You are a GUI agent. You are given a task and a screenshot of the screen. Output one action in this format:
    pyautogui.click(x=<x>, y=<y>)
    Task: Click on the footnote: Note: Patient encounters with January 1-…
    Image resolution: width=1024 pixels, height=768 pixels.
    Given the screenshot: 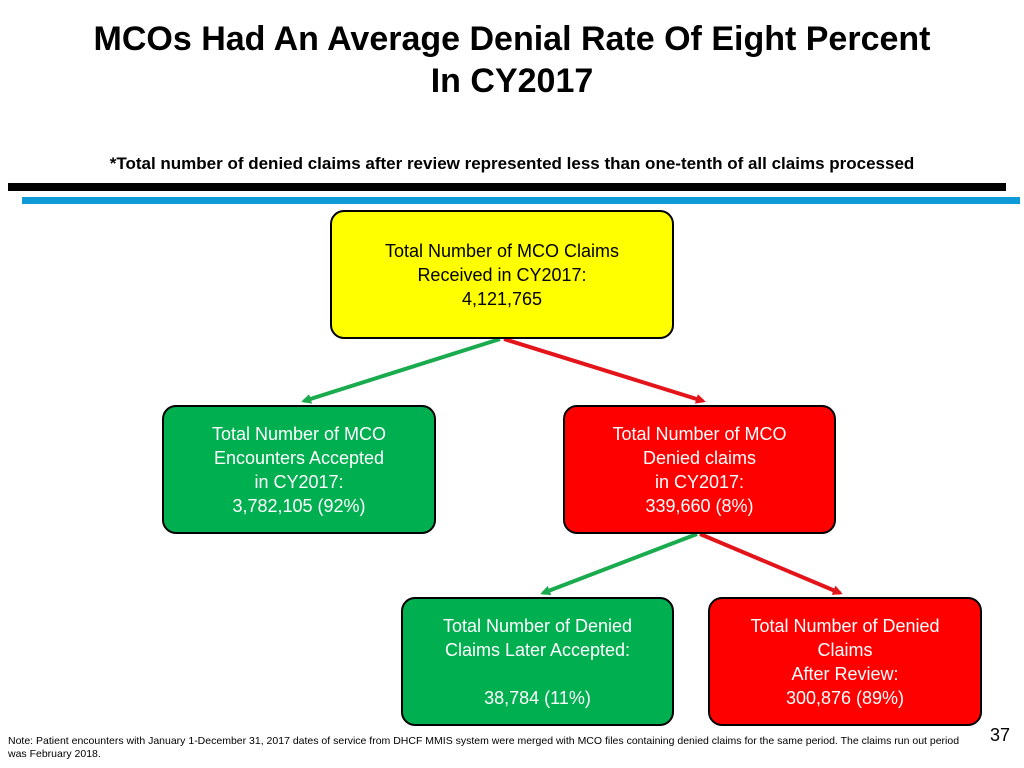 What is the action you would take?
    pyautogui.click(x=484, y=747)
    